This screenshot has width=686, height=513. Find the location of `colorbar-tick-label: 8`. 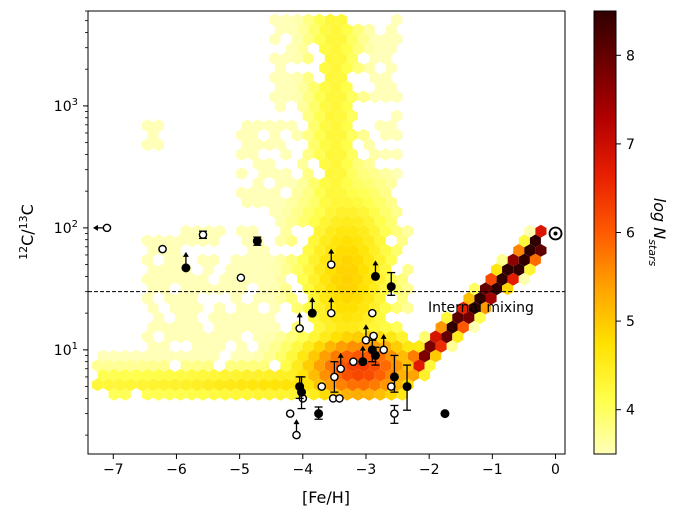

colorbar-tick-label: 8 is located at coordinates (630, 56).